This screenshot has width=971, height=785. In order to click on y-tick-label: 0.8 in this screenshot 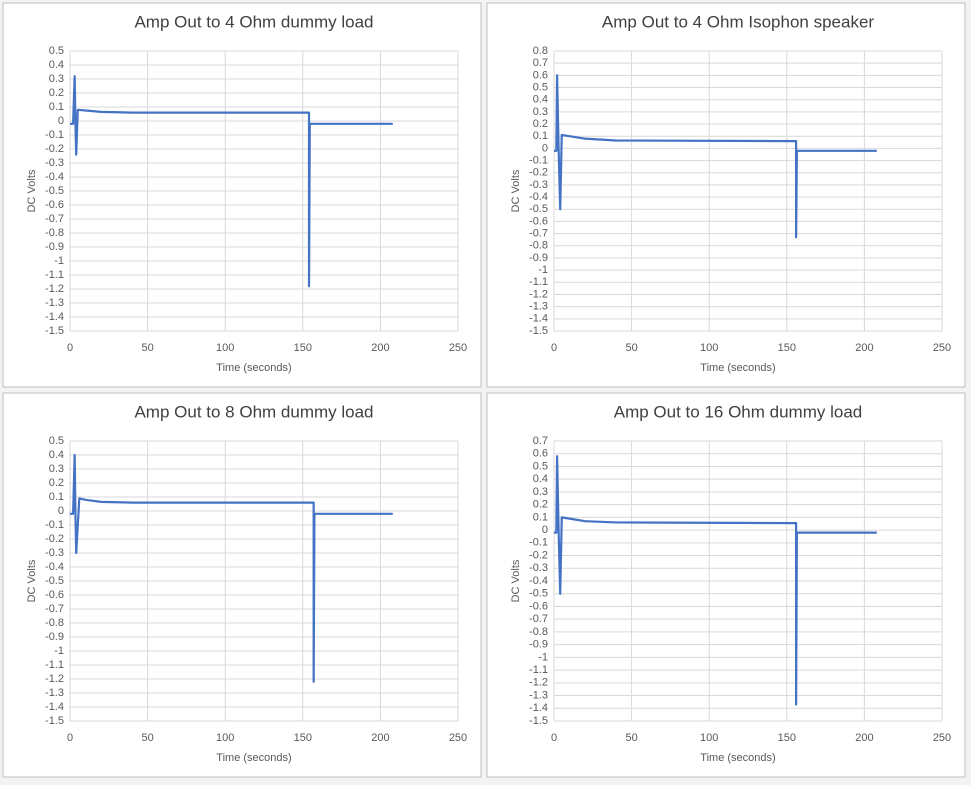, I will do `click(540, 51)`.